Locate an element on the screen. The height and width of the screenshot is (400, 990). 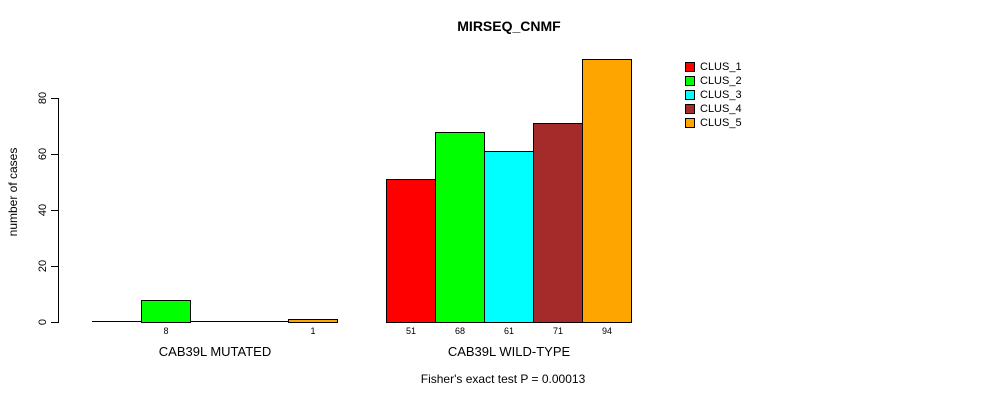
bar-CLUS_4-wildtype is located at coordinates (558, 223).